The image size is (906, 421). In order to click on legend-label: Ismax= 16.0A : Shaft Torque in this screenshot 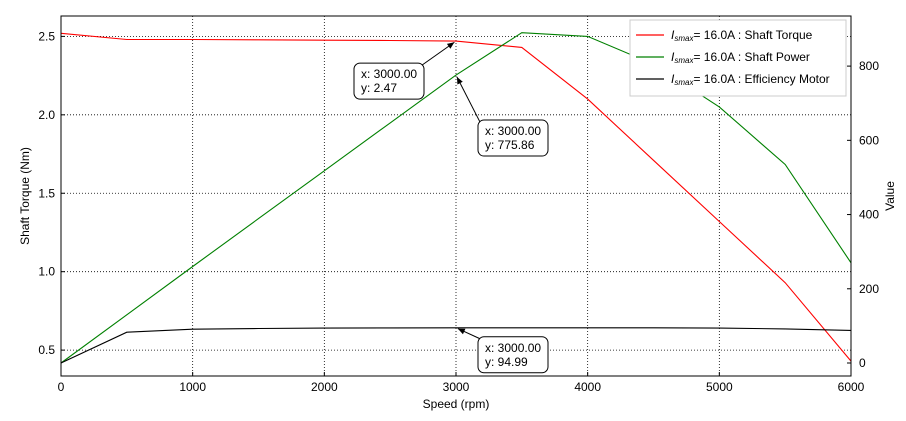, I will do `click(742, 35)`.